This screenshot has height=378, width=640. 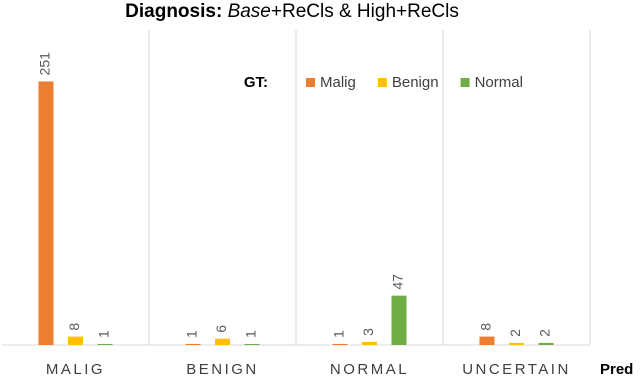 I want to click on data-label: 3, so click(x=368, y=332).